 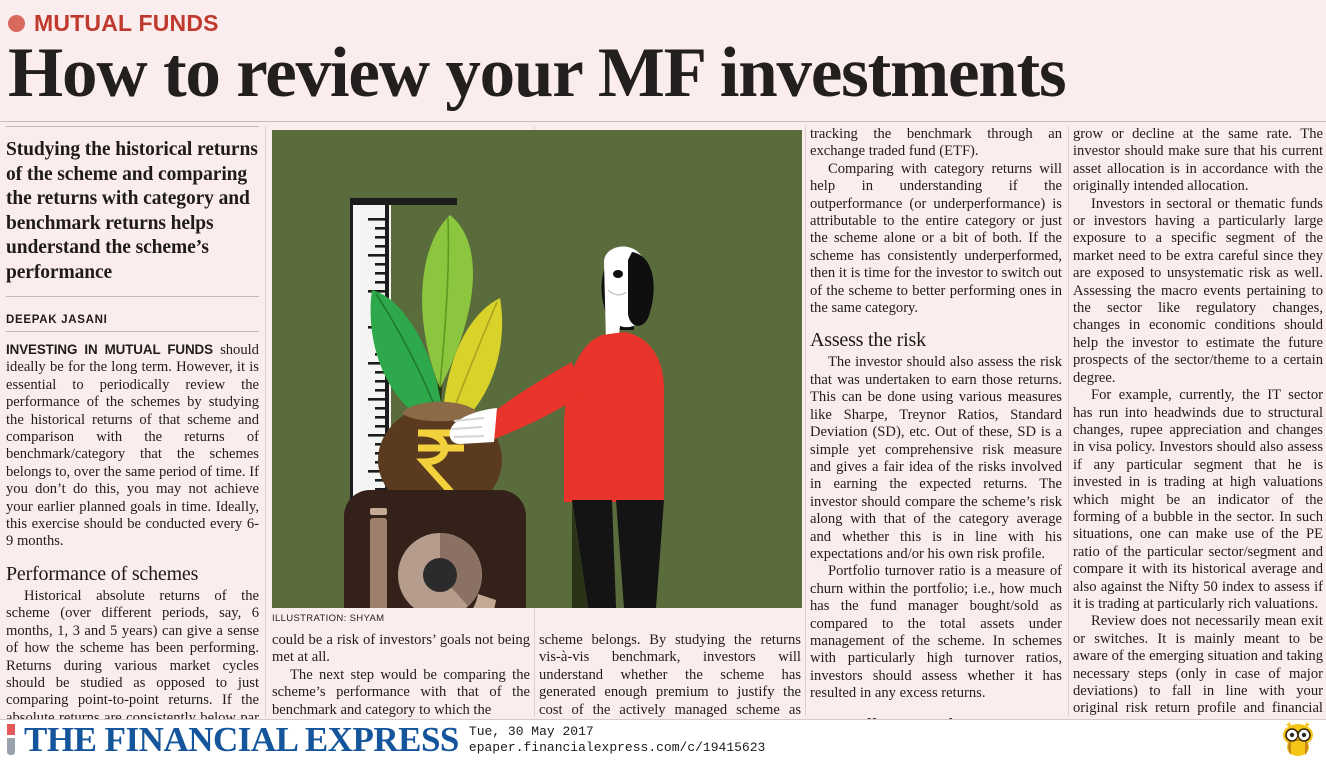 I want to click on leaf-vein-top, so click(x=444, y=302).